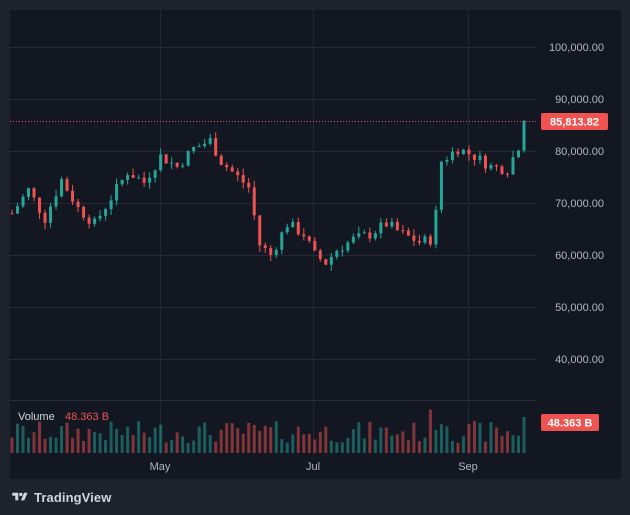 The image size is (630, 515). What do you see at coordinates (63, 417) in the screenshot?
I see `volume-legend: Volume 48.363 B` at bounding box center [63, 417].